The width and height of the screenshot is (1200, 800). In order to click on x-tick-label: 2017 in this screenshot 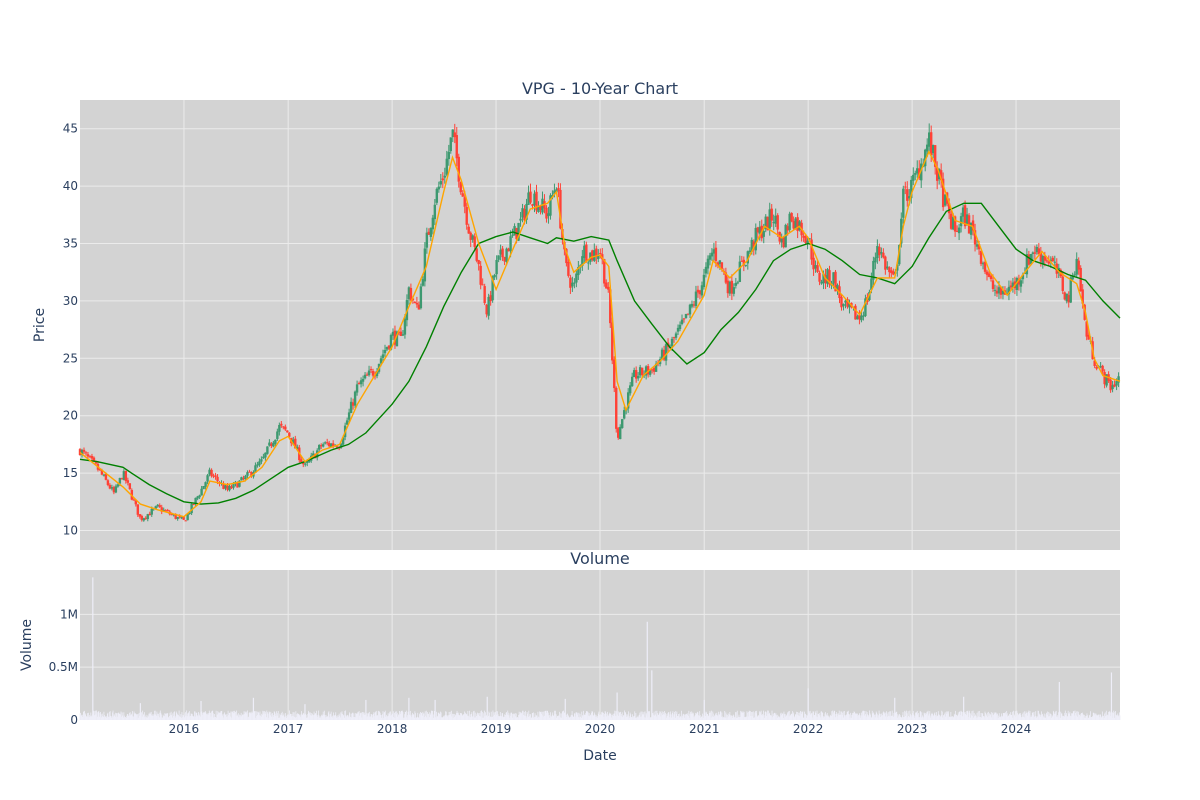, I will do `click(288, 729)`.